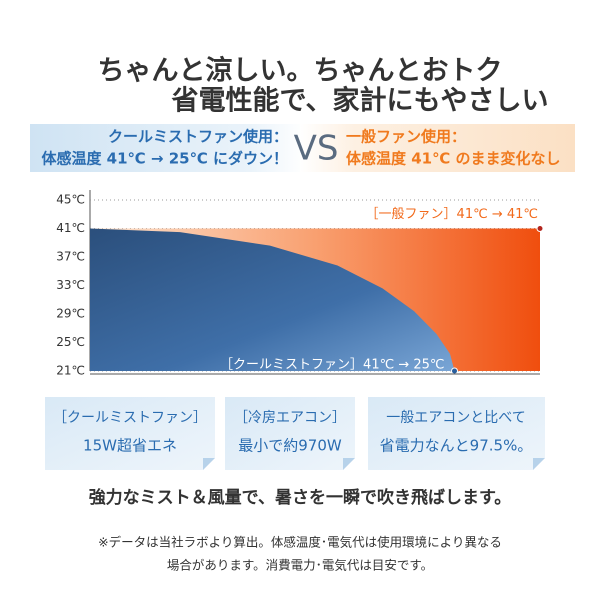 Image resolution: width=600 pixels, height=600 pixels. What do you see at coordinates (290, 433) in the screenshot?
I see `info-box: ［冷房エアコン］ 最小で約970W` at bounding box center [290, 433].